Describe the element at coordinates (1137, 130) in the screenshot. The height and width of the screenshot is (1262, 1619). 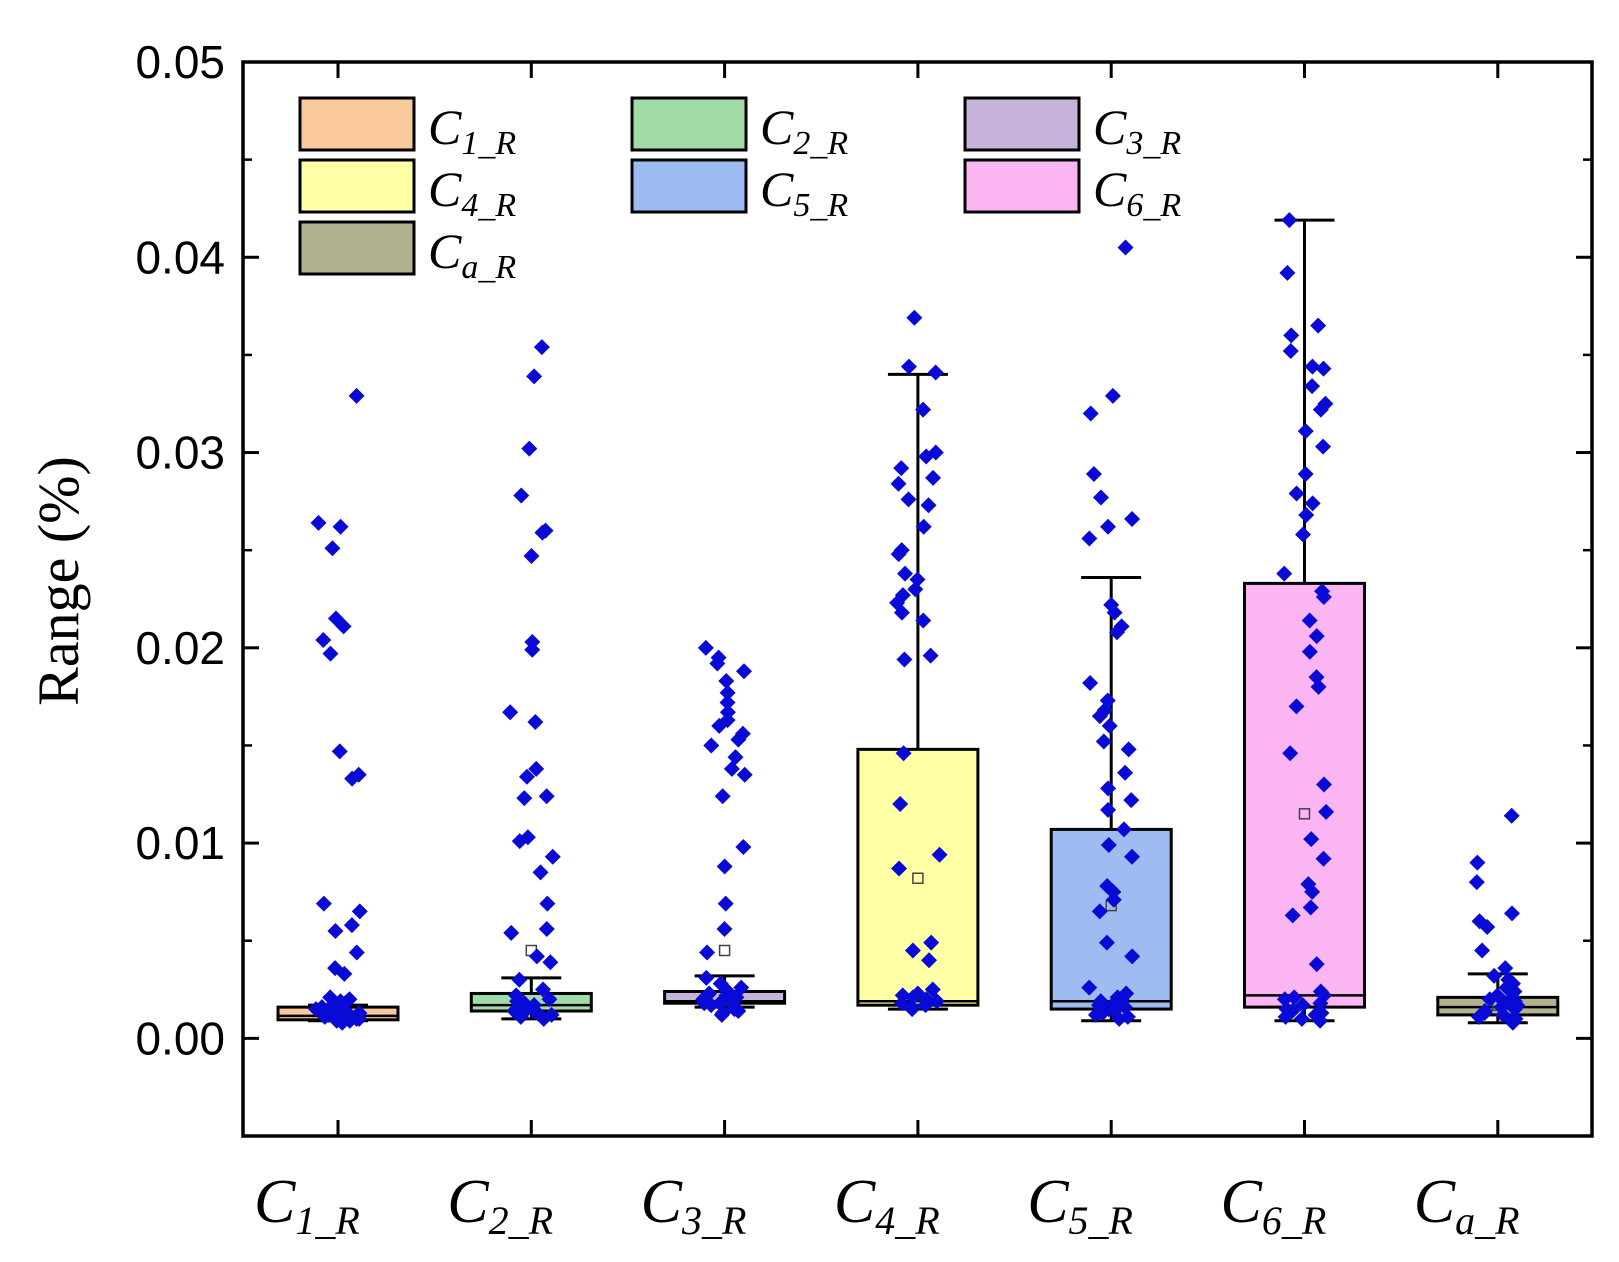
I see `legend-label: C3_R` at that location.